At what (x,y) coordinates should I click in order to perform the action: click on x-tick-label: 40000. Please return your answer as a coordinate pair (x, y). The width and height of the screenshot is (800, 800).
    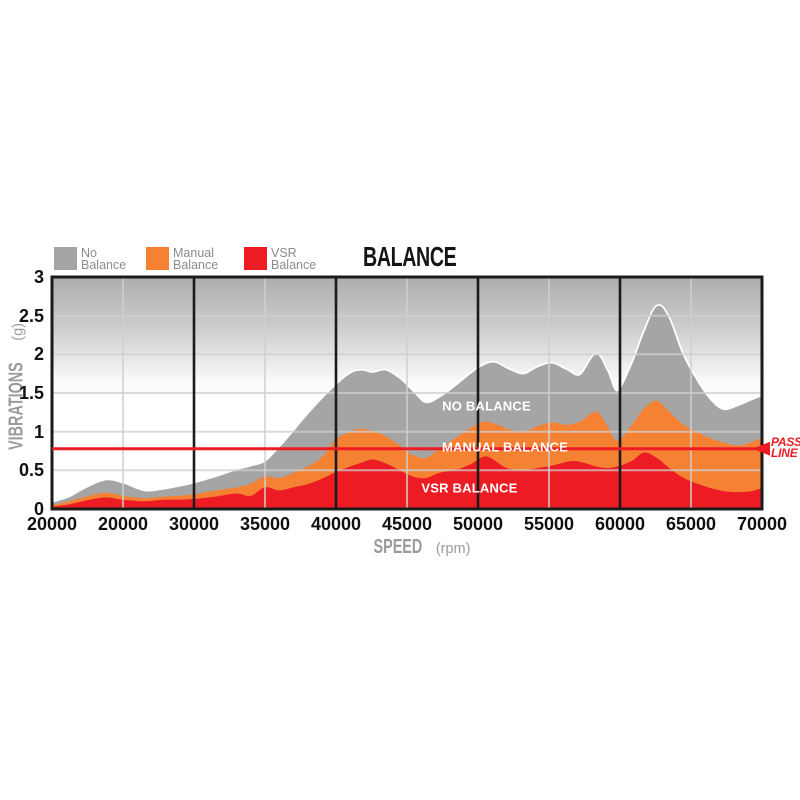
    Looking at the image, I should click on (336, 524).